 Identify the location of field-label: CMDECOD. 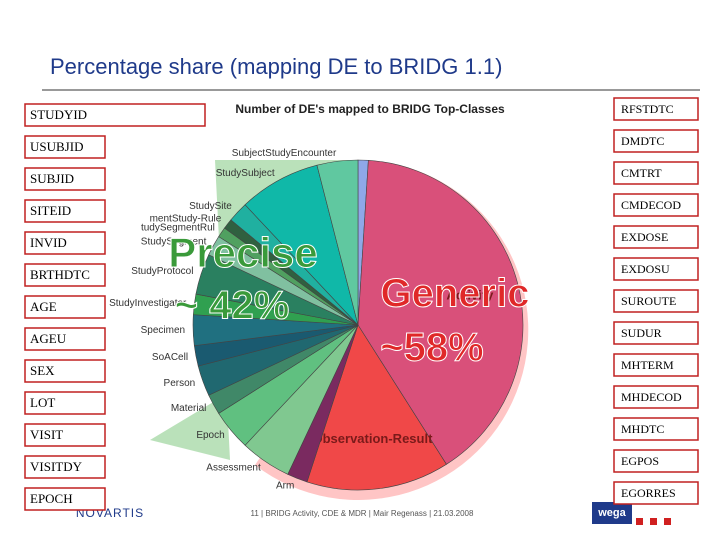
(651, 205).